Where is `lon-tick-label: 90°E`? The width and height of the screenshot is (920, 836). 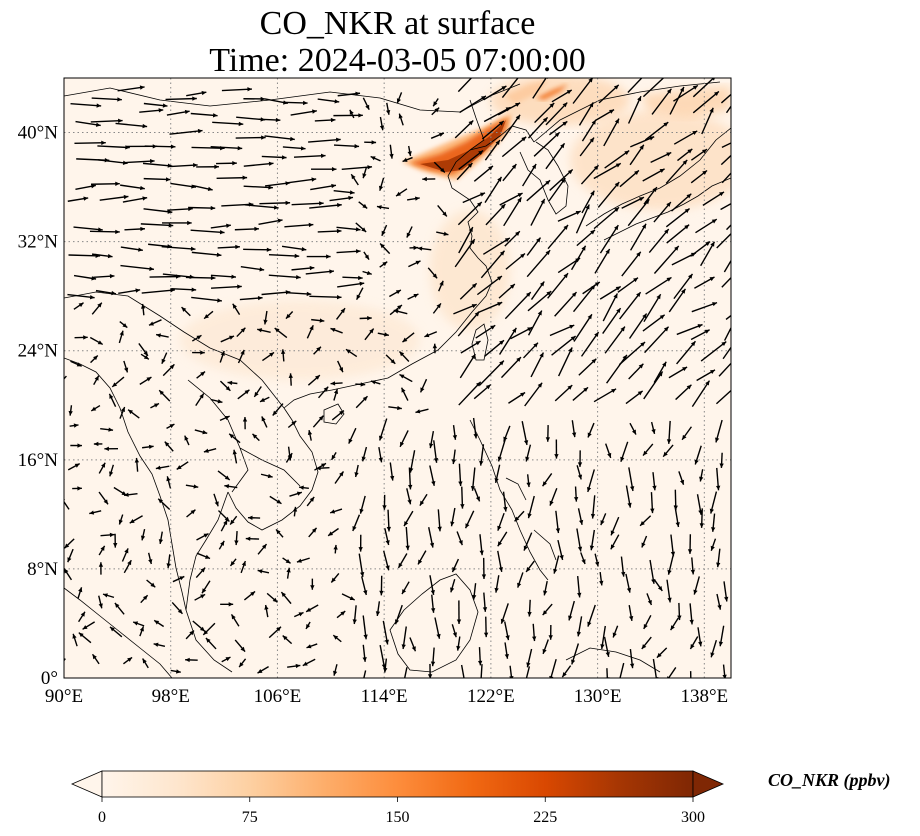 lon-tick-label: 90°E is located at coordinates (64, 696).